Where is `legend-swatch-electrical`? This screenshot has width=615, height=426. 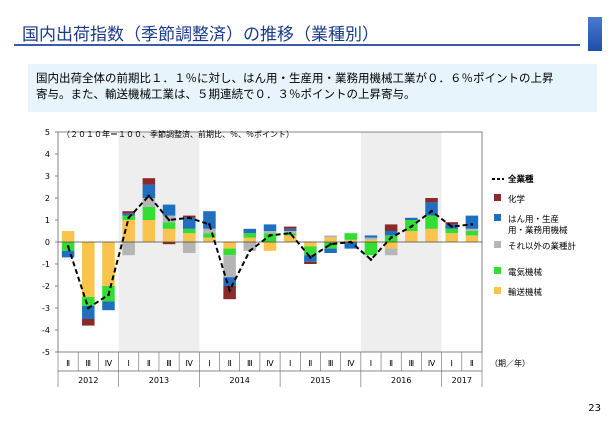
legend-swatch-electrical is located at coordinates (497, 270).